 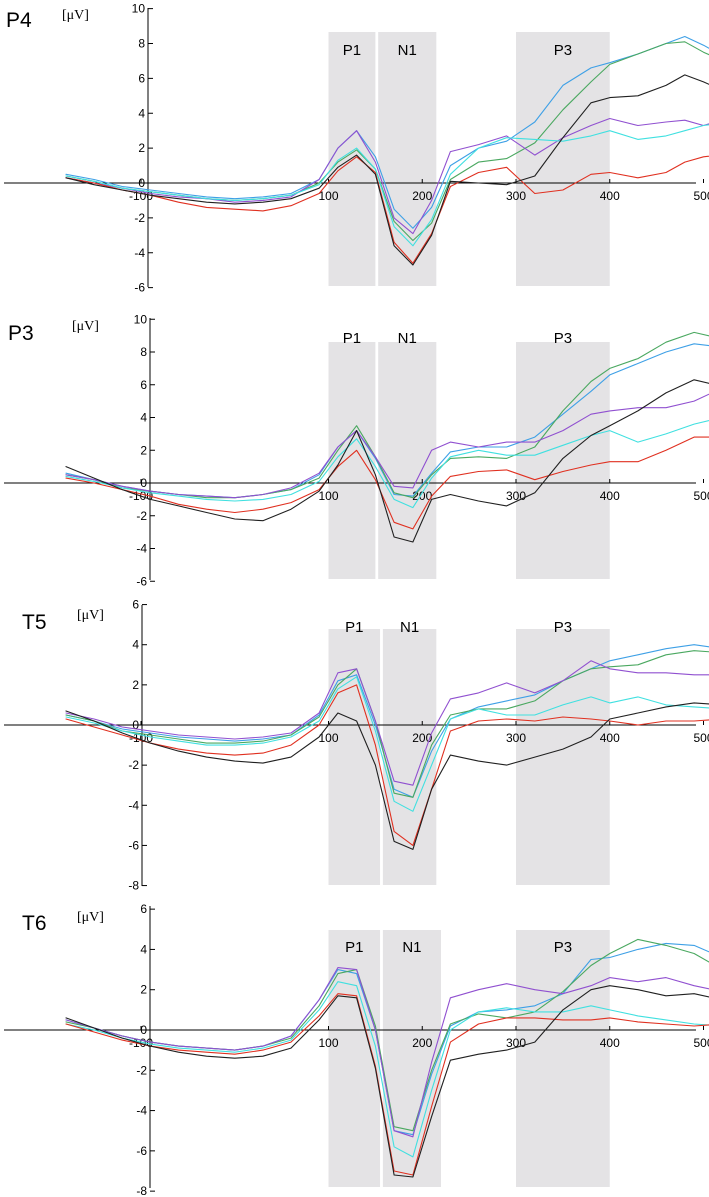 I want to click on x-tick-label: 300, so click(x=516, y=196).